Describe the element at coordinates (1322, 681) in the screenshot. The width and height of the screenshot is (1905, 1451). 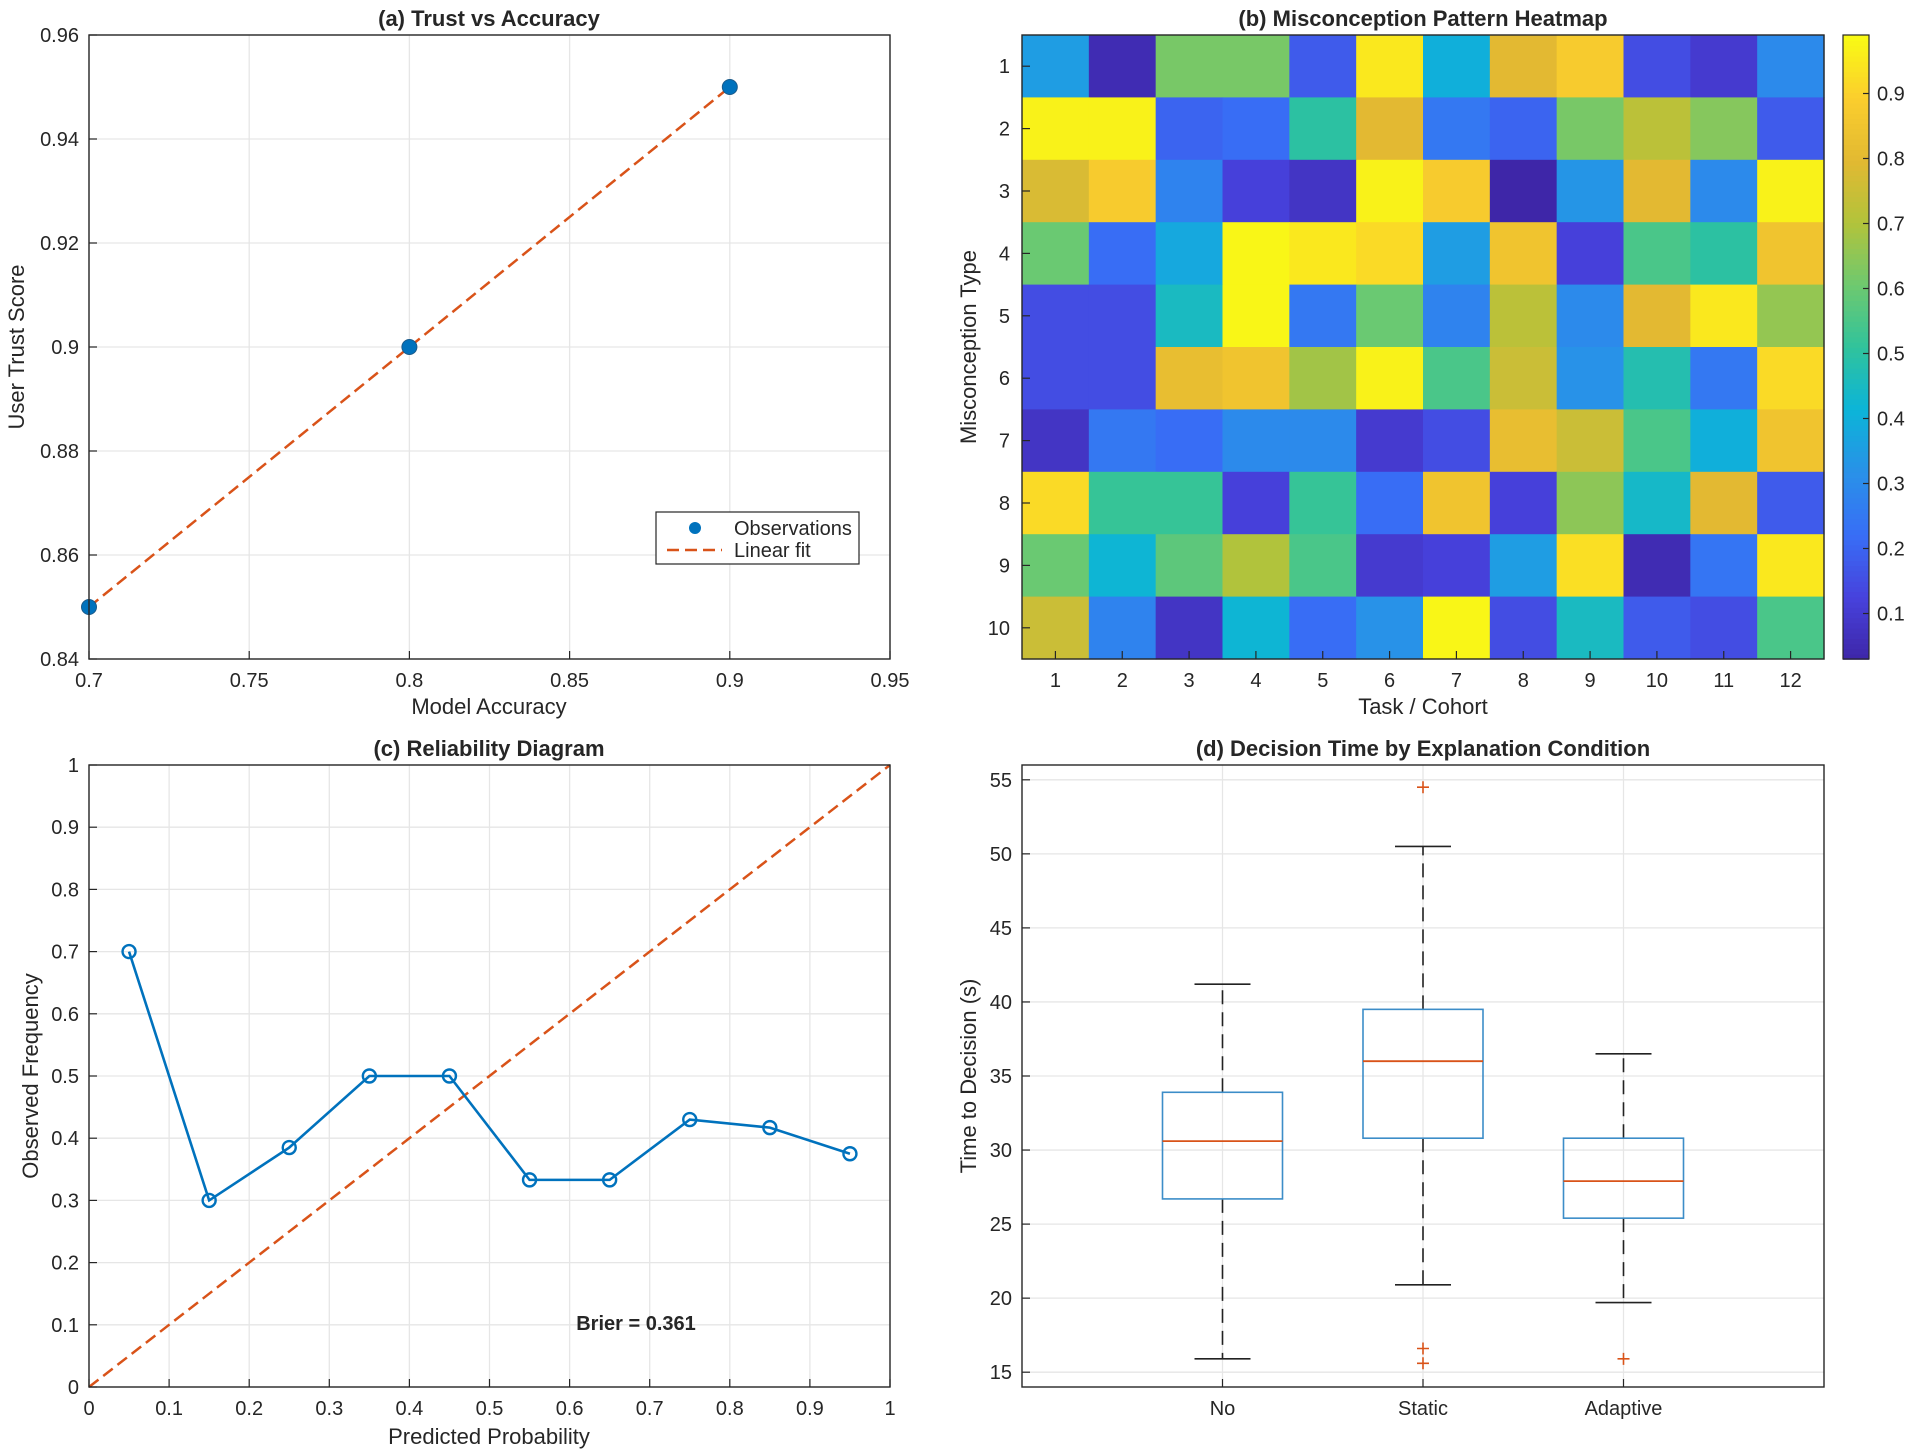
I see `panel-b-xtick-label: 5` at that location.